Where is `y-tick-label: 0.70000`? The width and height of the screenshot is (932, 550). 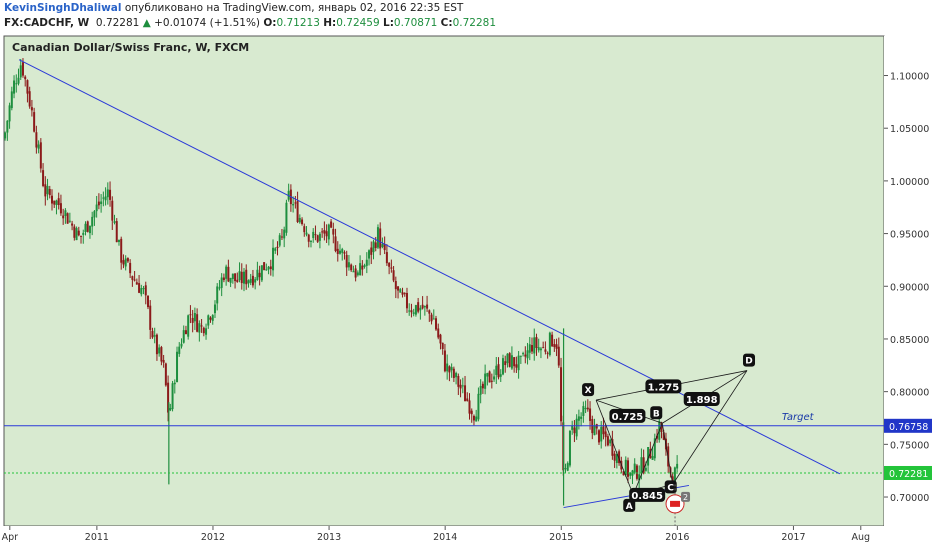
y-tick-label: 0.70000 is located at coordinates (909, 498).